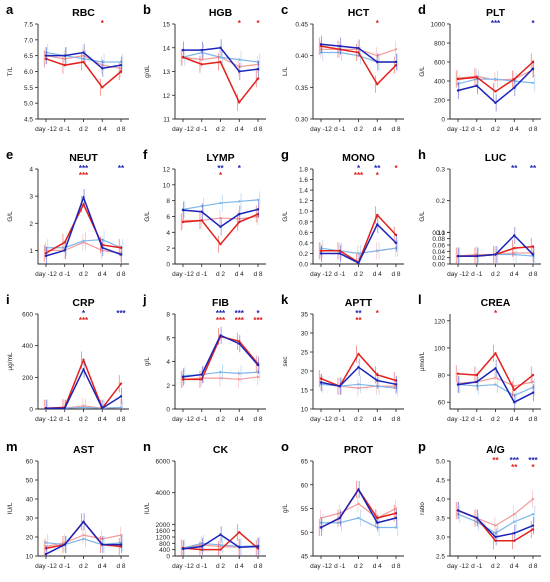 This screenshot has height=582, width=550. I want to click on panel-letter: a, so click(10, 9).